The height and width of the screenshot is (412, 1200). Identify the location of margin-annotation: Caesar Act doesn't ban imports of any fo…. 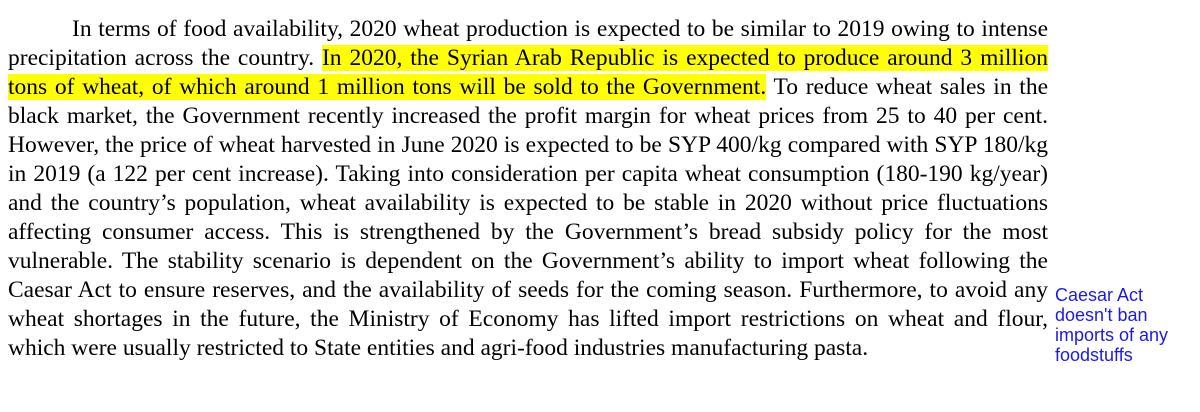
(1112, 325).